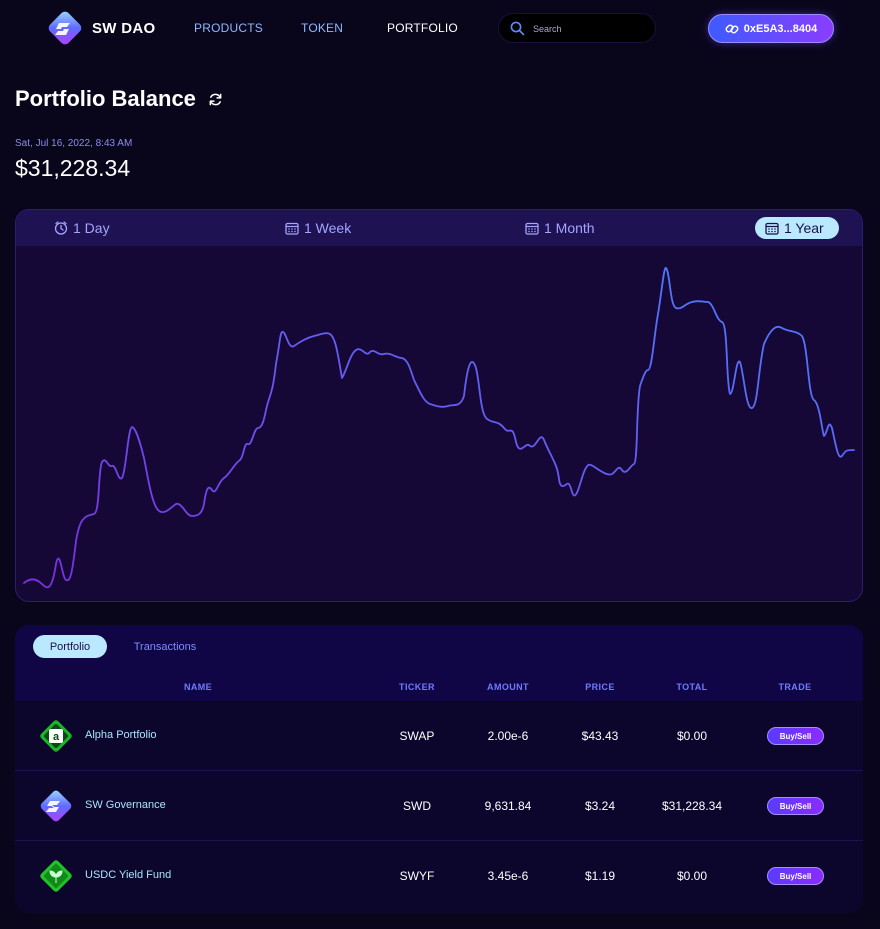  Describe the element at coordinates (165, 646) in the screenshot. I see `tab-transactions: Transactions` at that location.